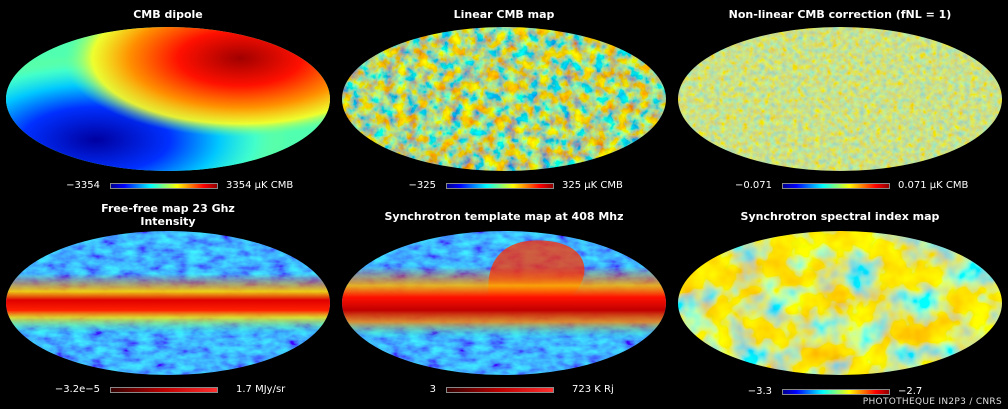 Image resolution: width=1008 pixels, height=409 pixels. What do you see at coordinates (432, 389) in the screenshot?
I see `colorbar-min-label: 3` at bounding box center [432, 389].